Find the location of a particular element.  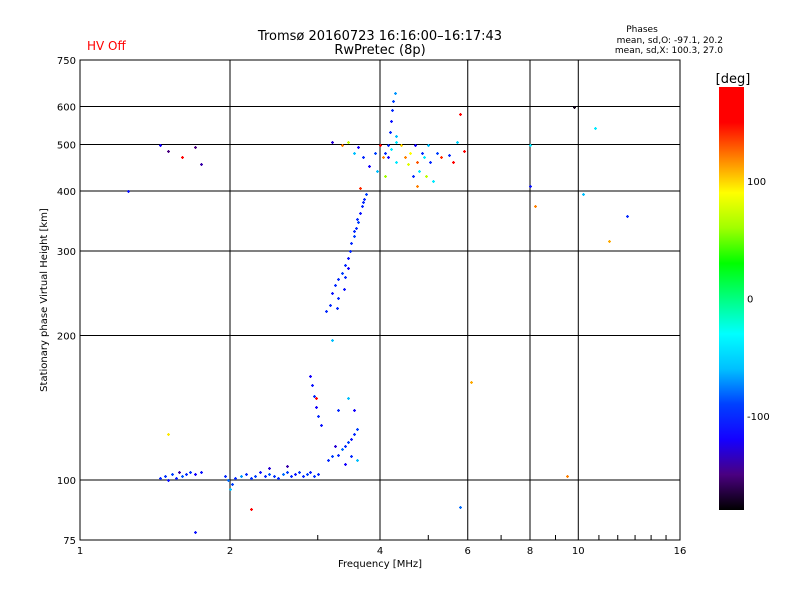

x-tick-label: 4 is located at coordinates (380, 551).